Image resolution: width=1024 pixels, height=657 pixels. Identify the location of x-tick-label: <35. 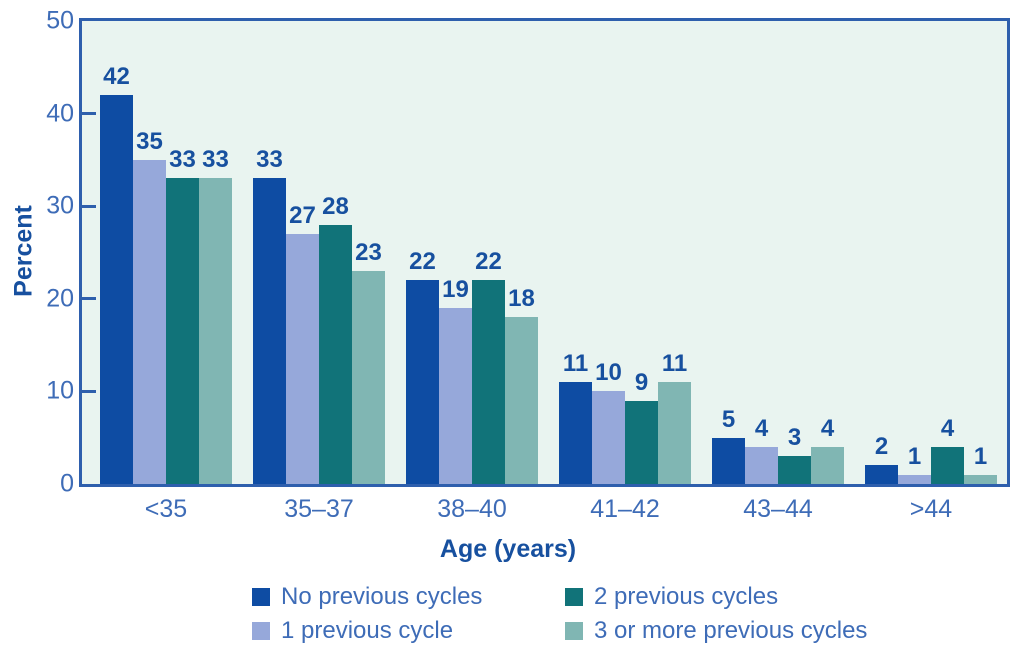
(166, 509).